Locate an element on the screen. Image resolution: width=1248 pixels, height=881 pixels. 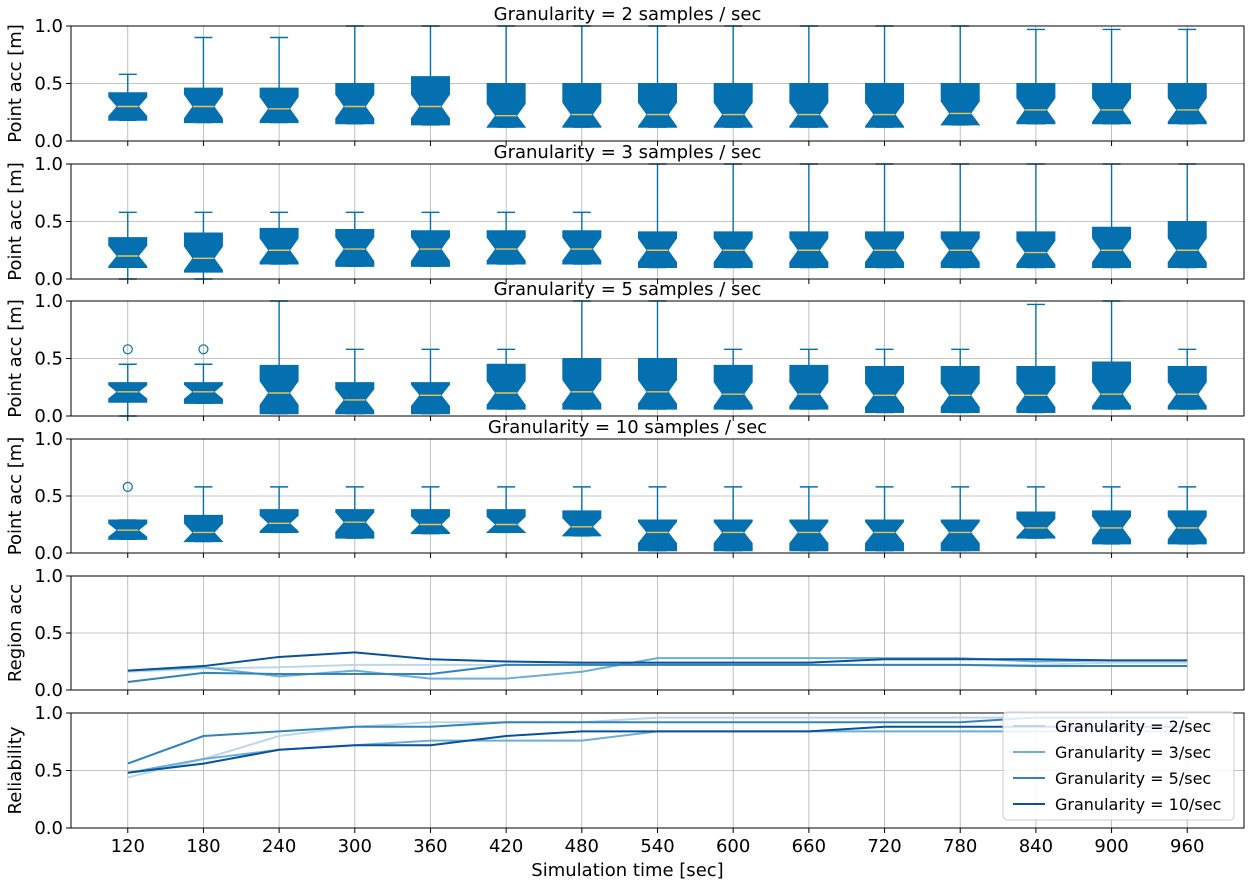
panel-title: Granularity = 3 samples / sec is located at coordinates (628, 152).